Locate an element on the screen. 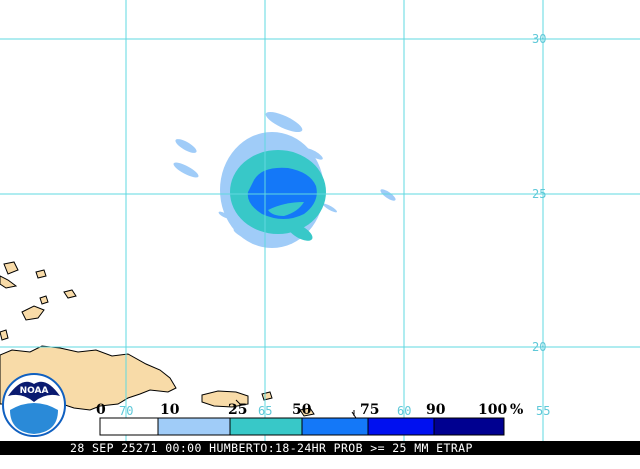 This screenshot has width=640, height=469. scale-label-90: 90 is located at coordinates (436, 410).